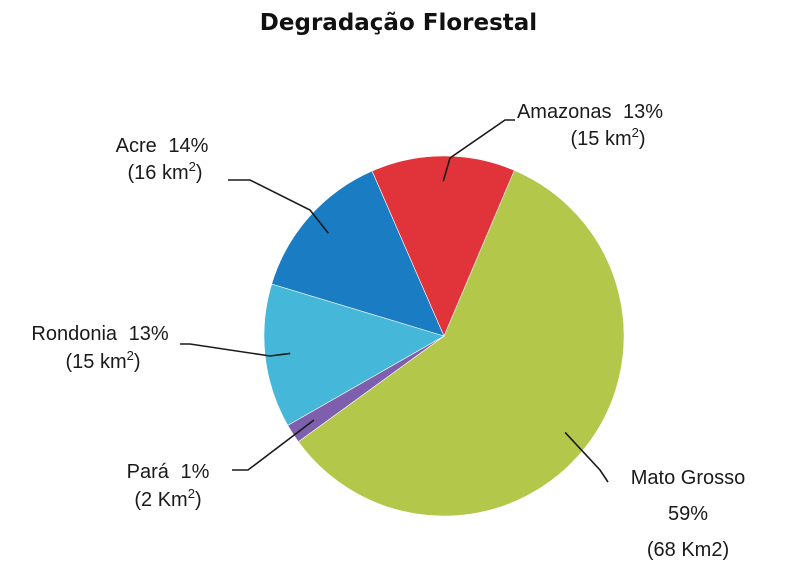 Image resolution: width=797 pixels, height=580 pixels. I want to click on label-acre-percent: 14%, so click(188, 146).